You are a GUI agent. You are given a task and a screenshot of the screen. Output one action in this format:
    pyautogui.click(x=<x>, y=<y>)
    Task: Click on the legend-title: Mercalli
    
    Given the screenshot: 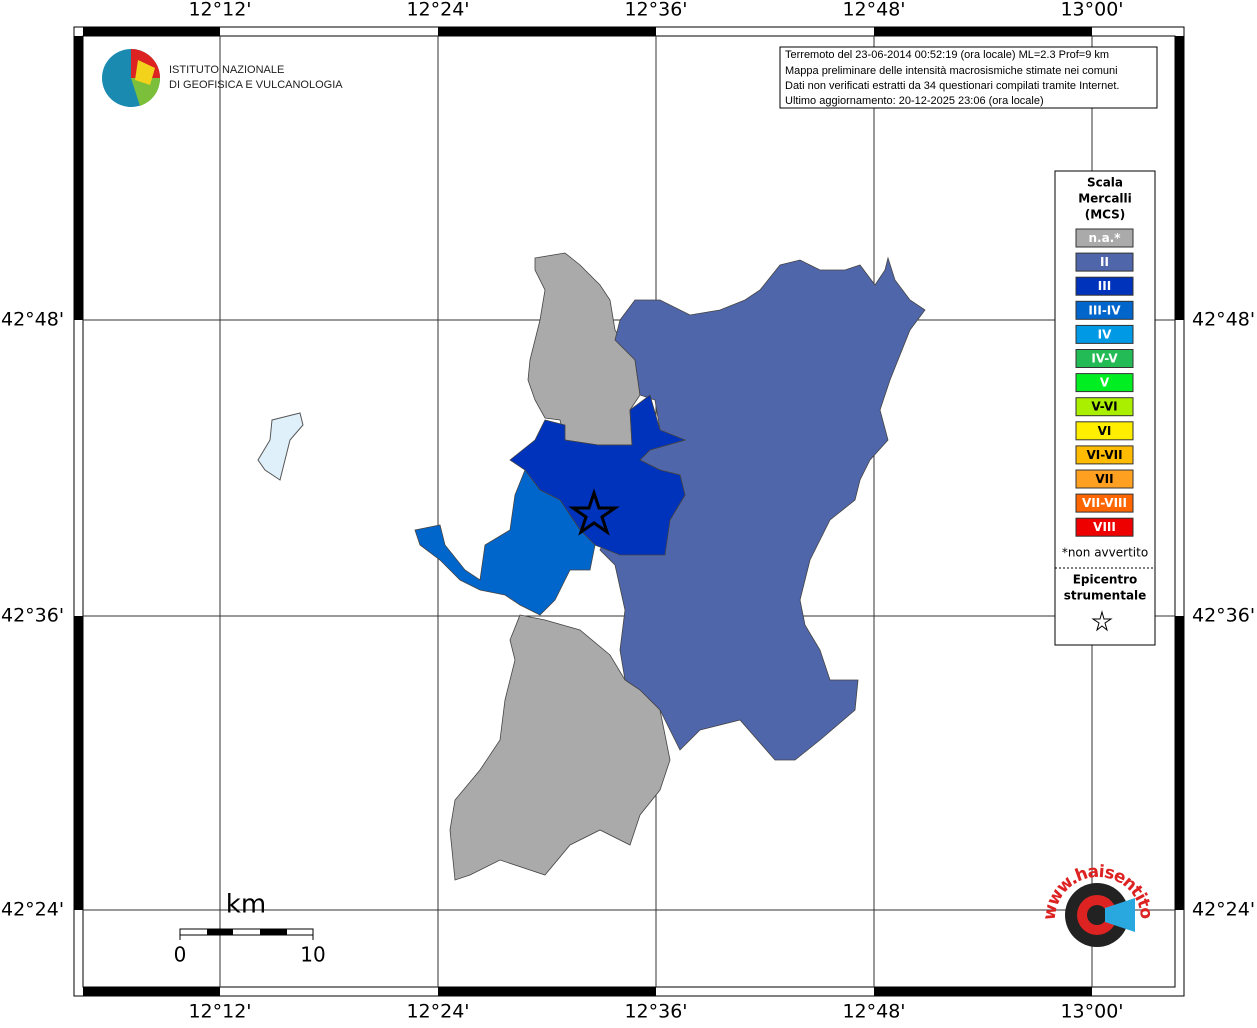 What is the action you would take?
    pyautogui.click(x=1105, y=199)
    